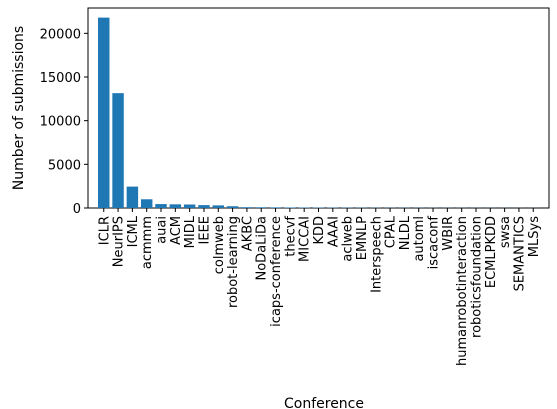  Describe the element at coordinates (162, 230) in the screenshot. I see `x-tick-label: auai` at that location.